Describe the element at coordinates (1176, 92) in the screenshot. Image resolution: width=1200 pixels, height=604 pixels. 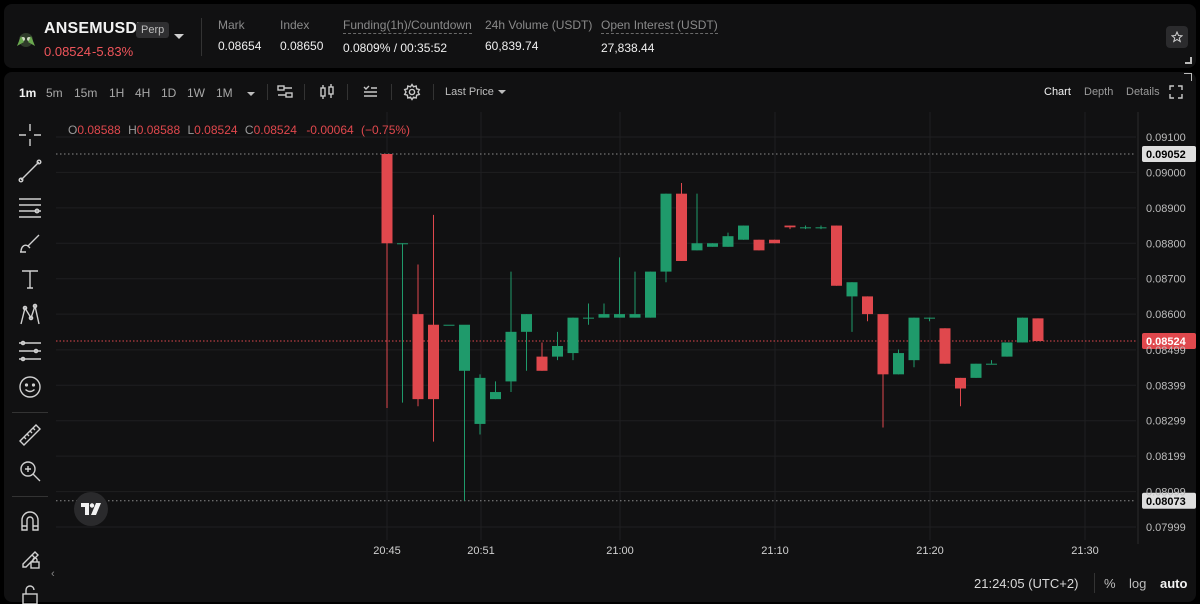
I see `fullscreen-icon` at that location.